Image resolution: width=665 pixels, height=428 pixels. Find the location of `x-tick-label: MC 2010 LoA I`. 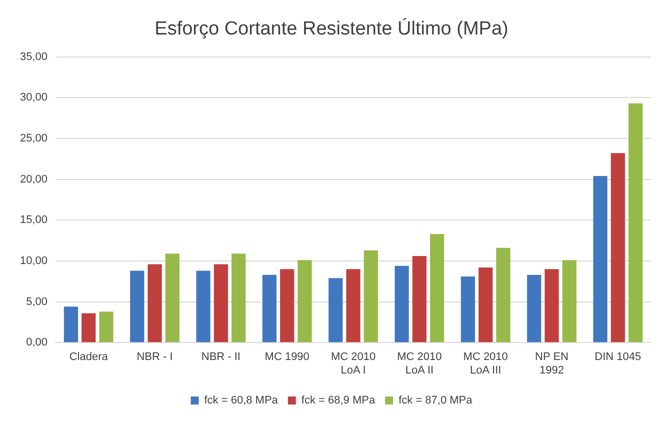

x-tick-label: MC 2010 LoA I is located at coordinates (353, 363).